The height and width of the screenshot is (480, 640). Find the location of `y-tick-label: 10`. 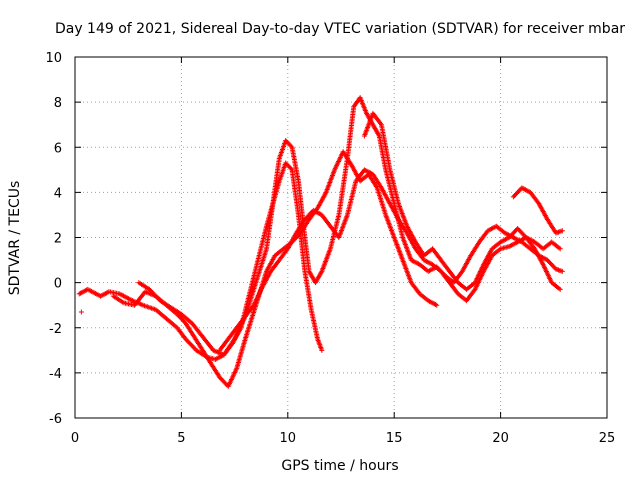

y-tick-label: 10 is located at coordinates (53, 58).